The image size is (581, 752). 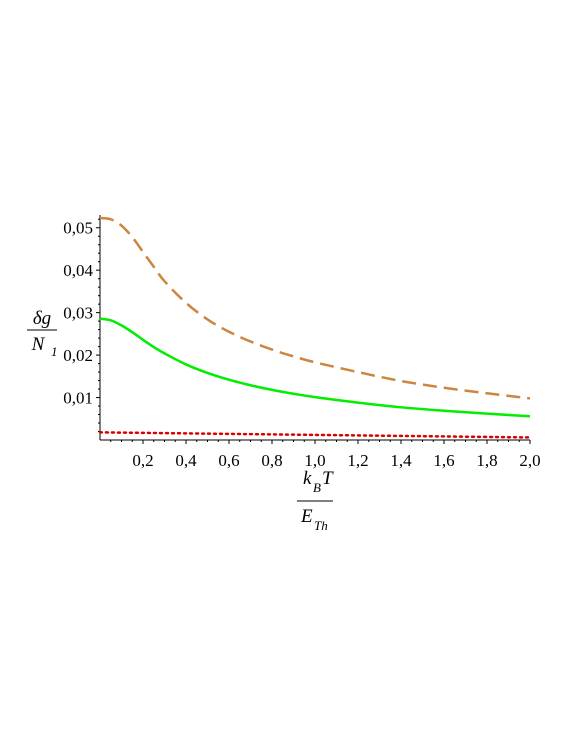 I want to click on y-tick-label: 0,04, so click(x=78, y=270).